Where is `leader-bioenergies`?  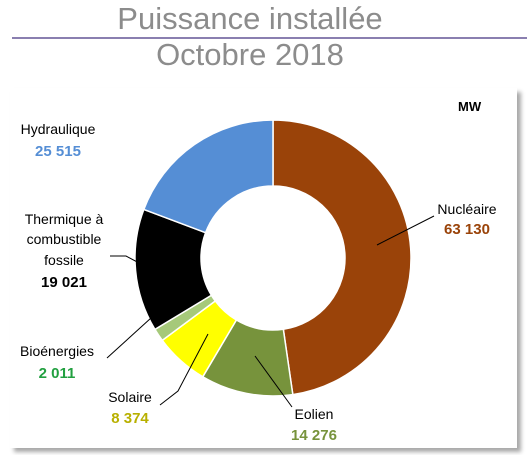
leader-bioenergies is located at coordinates (134, 333).